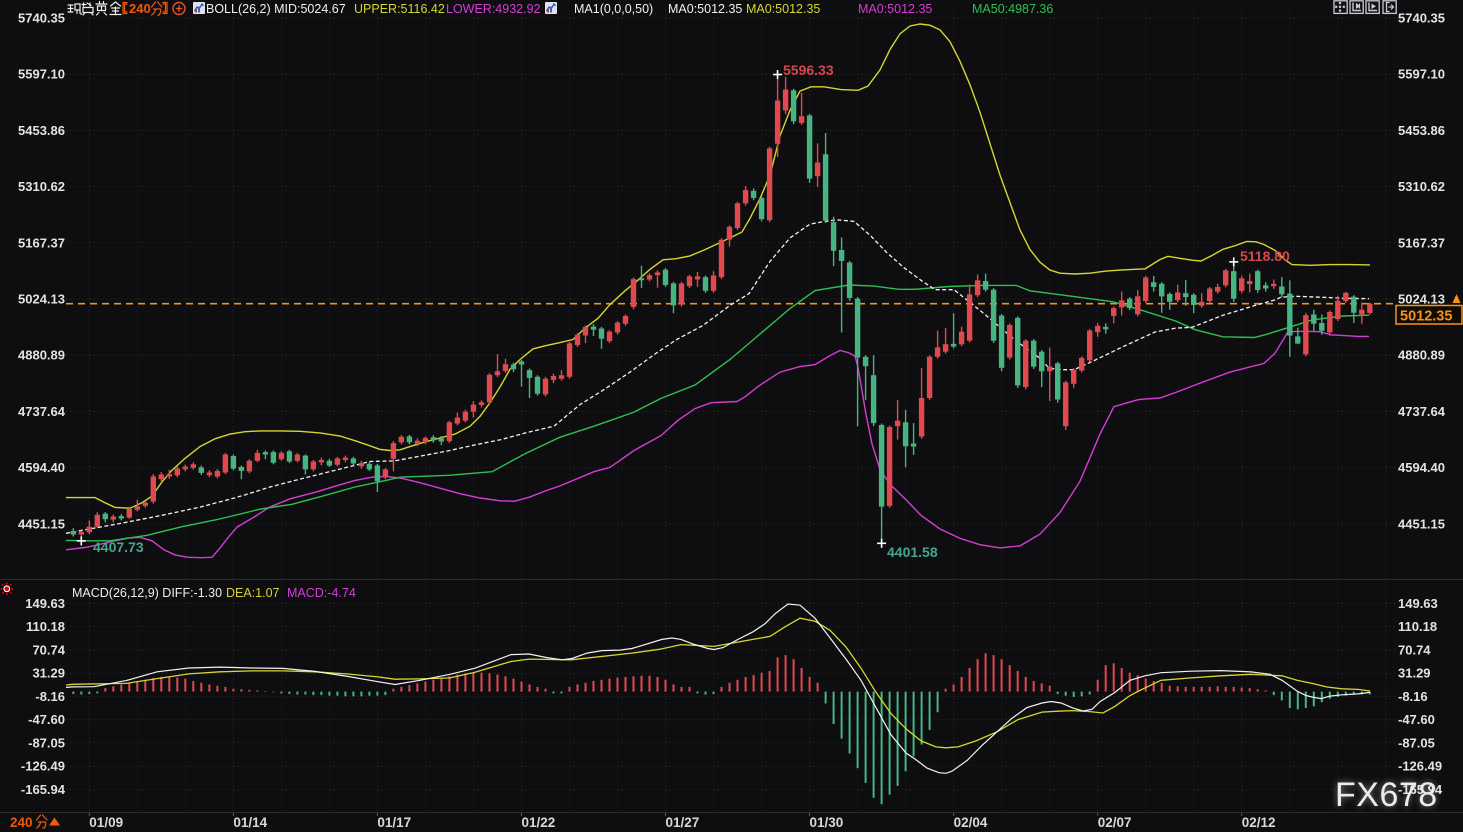  I want to click on svg-text: 02/04, so click(971, 822).